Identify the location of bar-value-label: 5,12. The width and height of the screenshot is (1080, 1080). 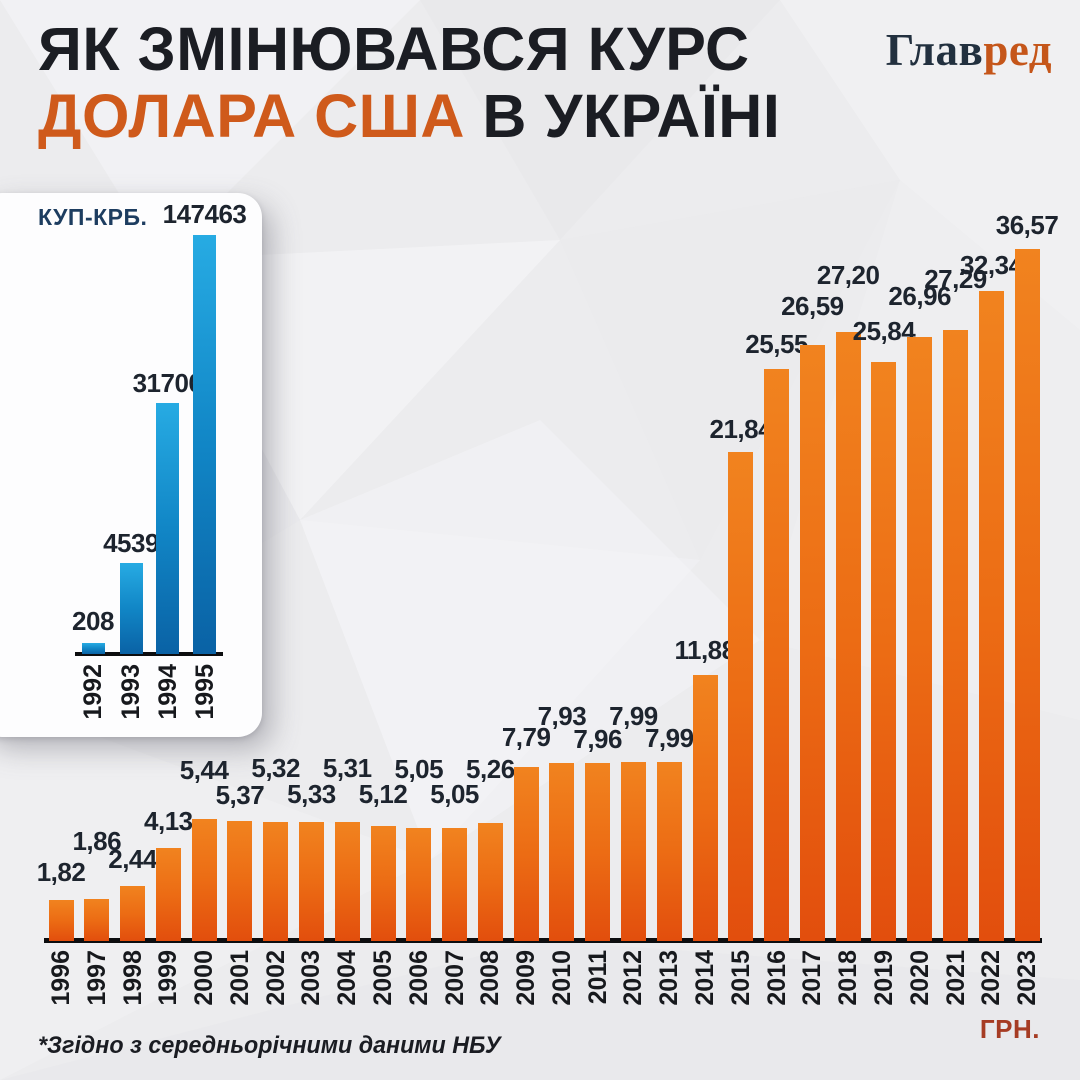
(383, 794).